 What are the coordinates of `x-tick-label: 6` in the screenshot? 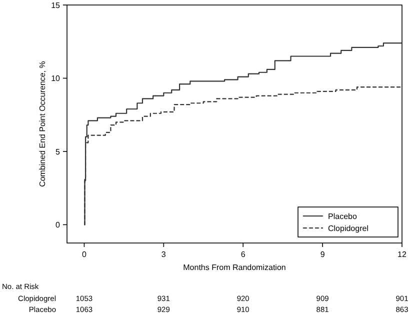 It's located at (243, 254).